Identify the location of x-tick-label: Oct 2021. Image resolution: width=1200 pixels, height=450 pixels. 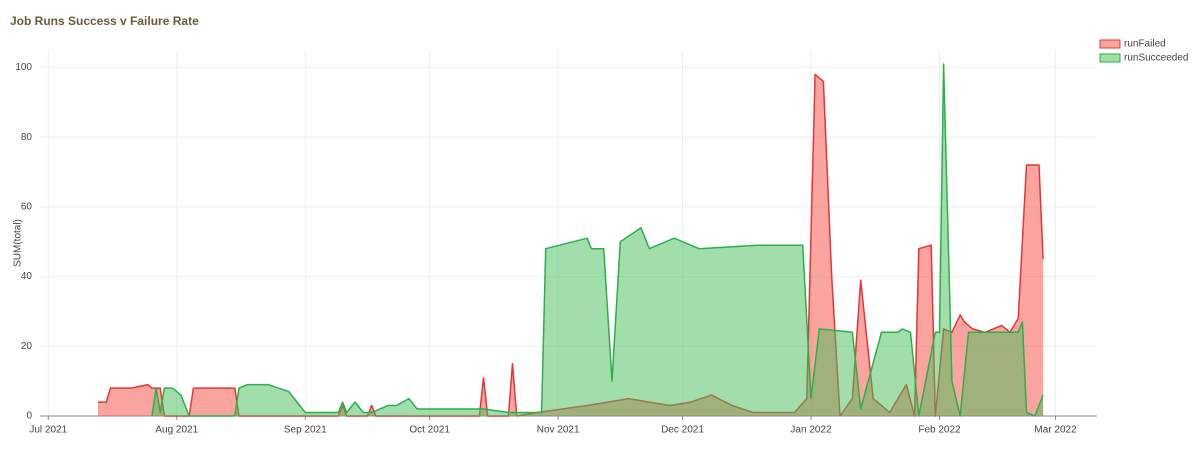
(429, 430).